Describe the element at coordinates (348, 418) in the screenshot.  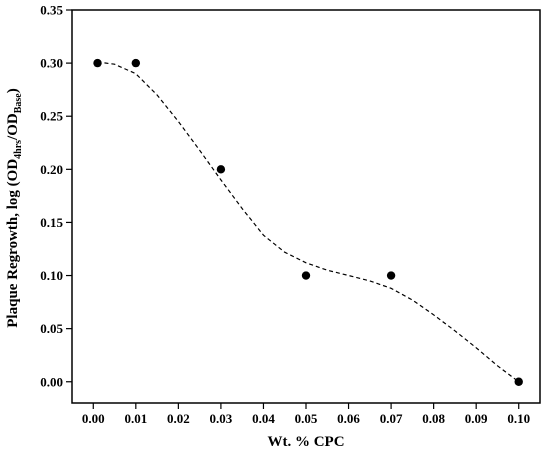
I see `x-tick-label: 0.06` at that location.